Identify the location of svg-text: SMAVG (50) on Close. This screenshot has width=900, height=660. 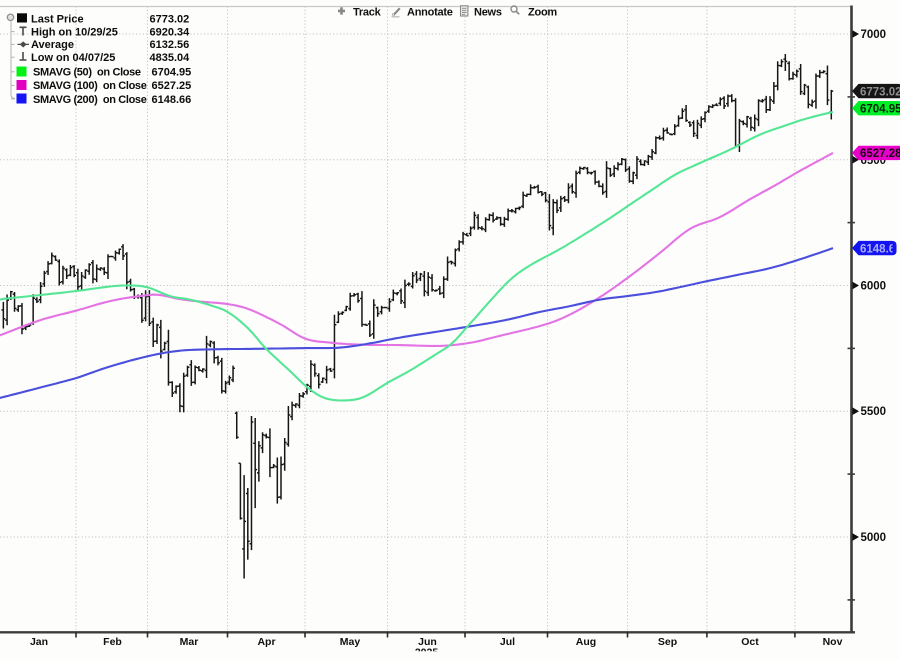
(87, 73).